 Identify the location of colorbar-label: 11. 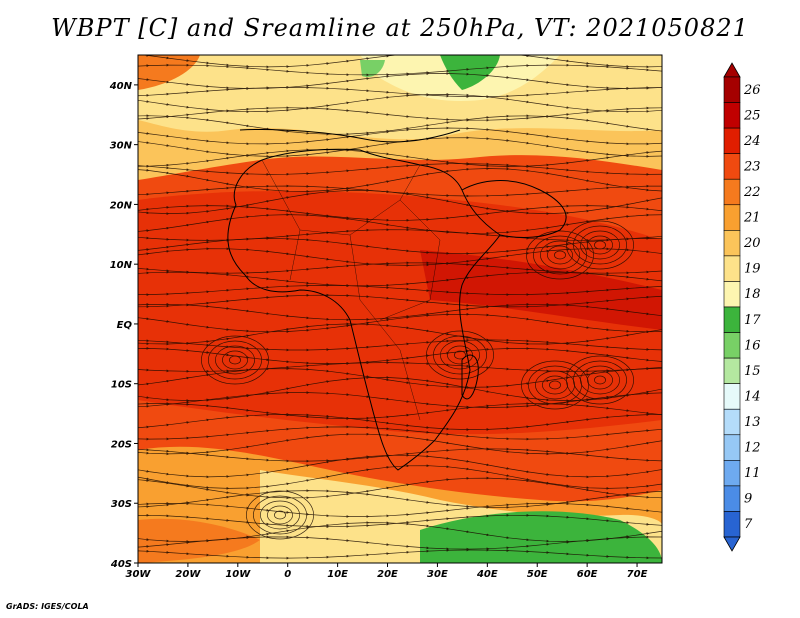
(752, 473).